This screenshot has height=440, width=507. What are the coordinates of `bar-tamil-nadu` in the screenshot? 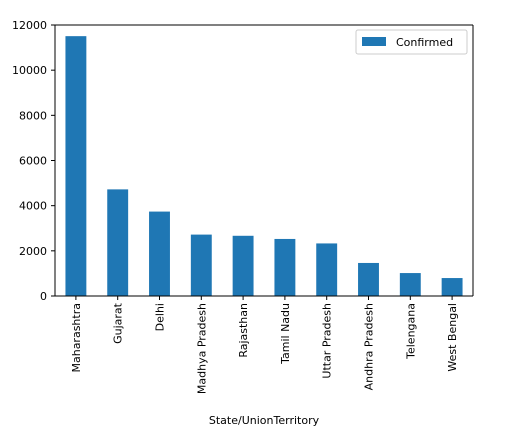 It's located at (285, 267).